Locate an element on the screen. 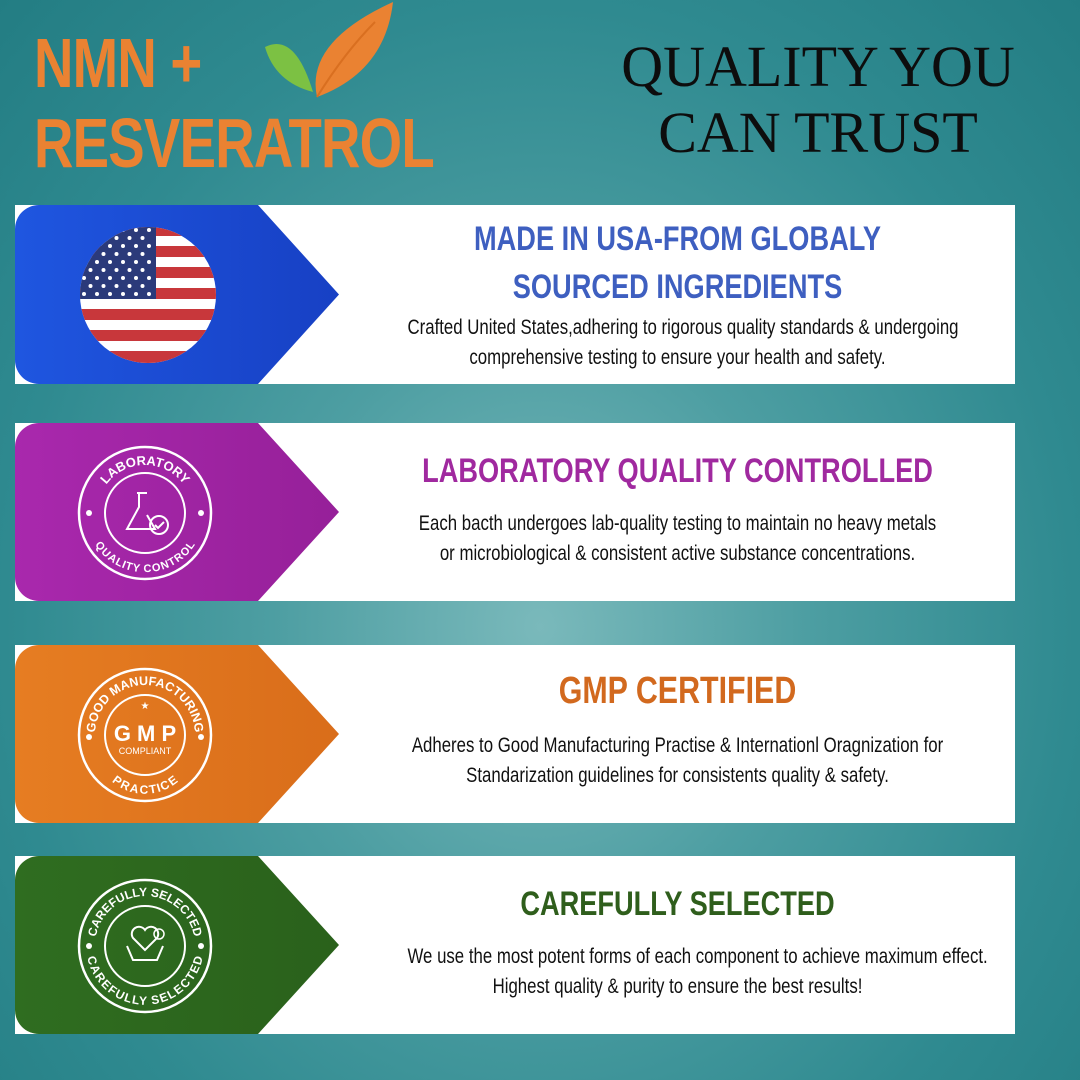  svg-text: G M P is located at coordinates (145, 733).